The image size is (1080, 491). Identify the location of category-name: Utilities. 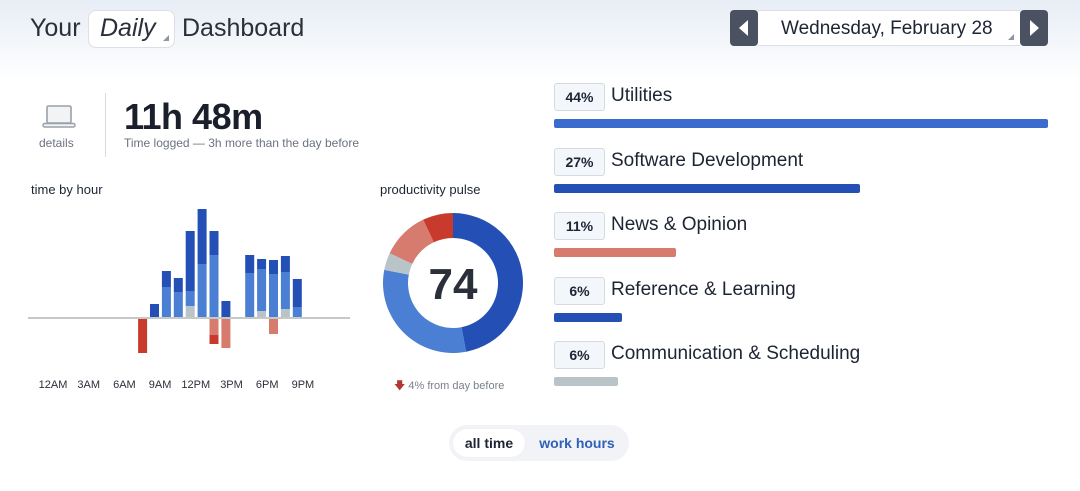
(642, 95).